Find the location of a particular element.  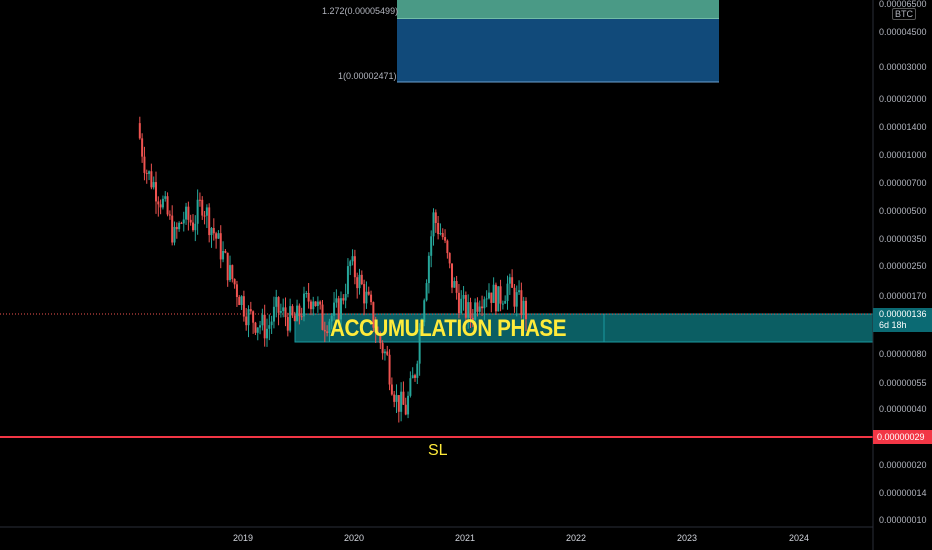

current-price-tag: 0.00000136 6d 18h is located at coordinates (902, 320).